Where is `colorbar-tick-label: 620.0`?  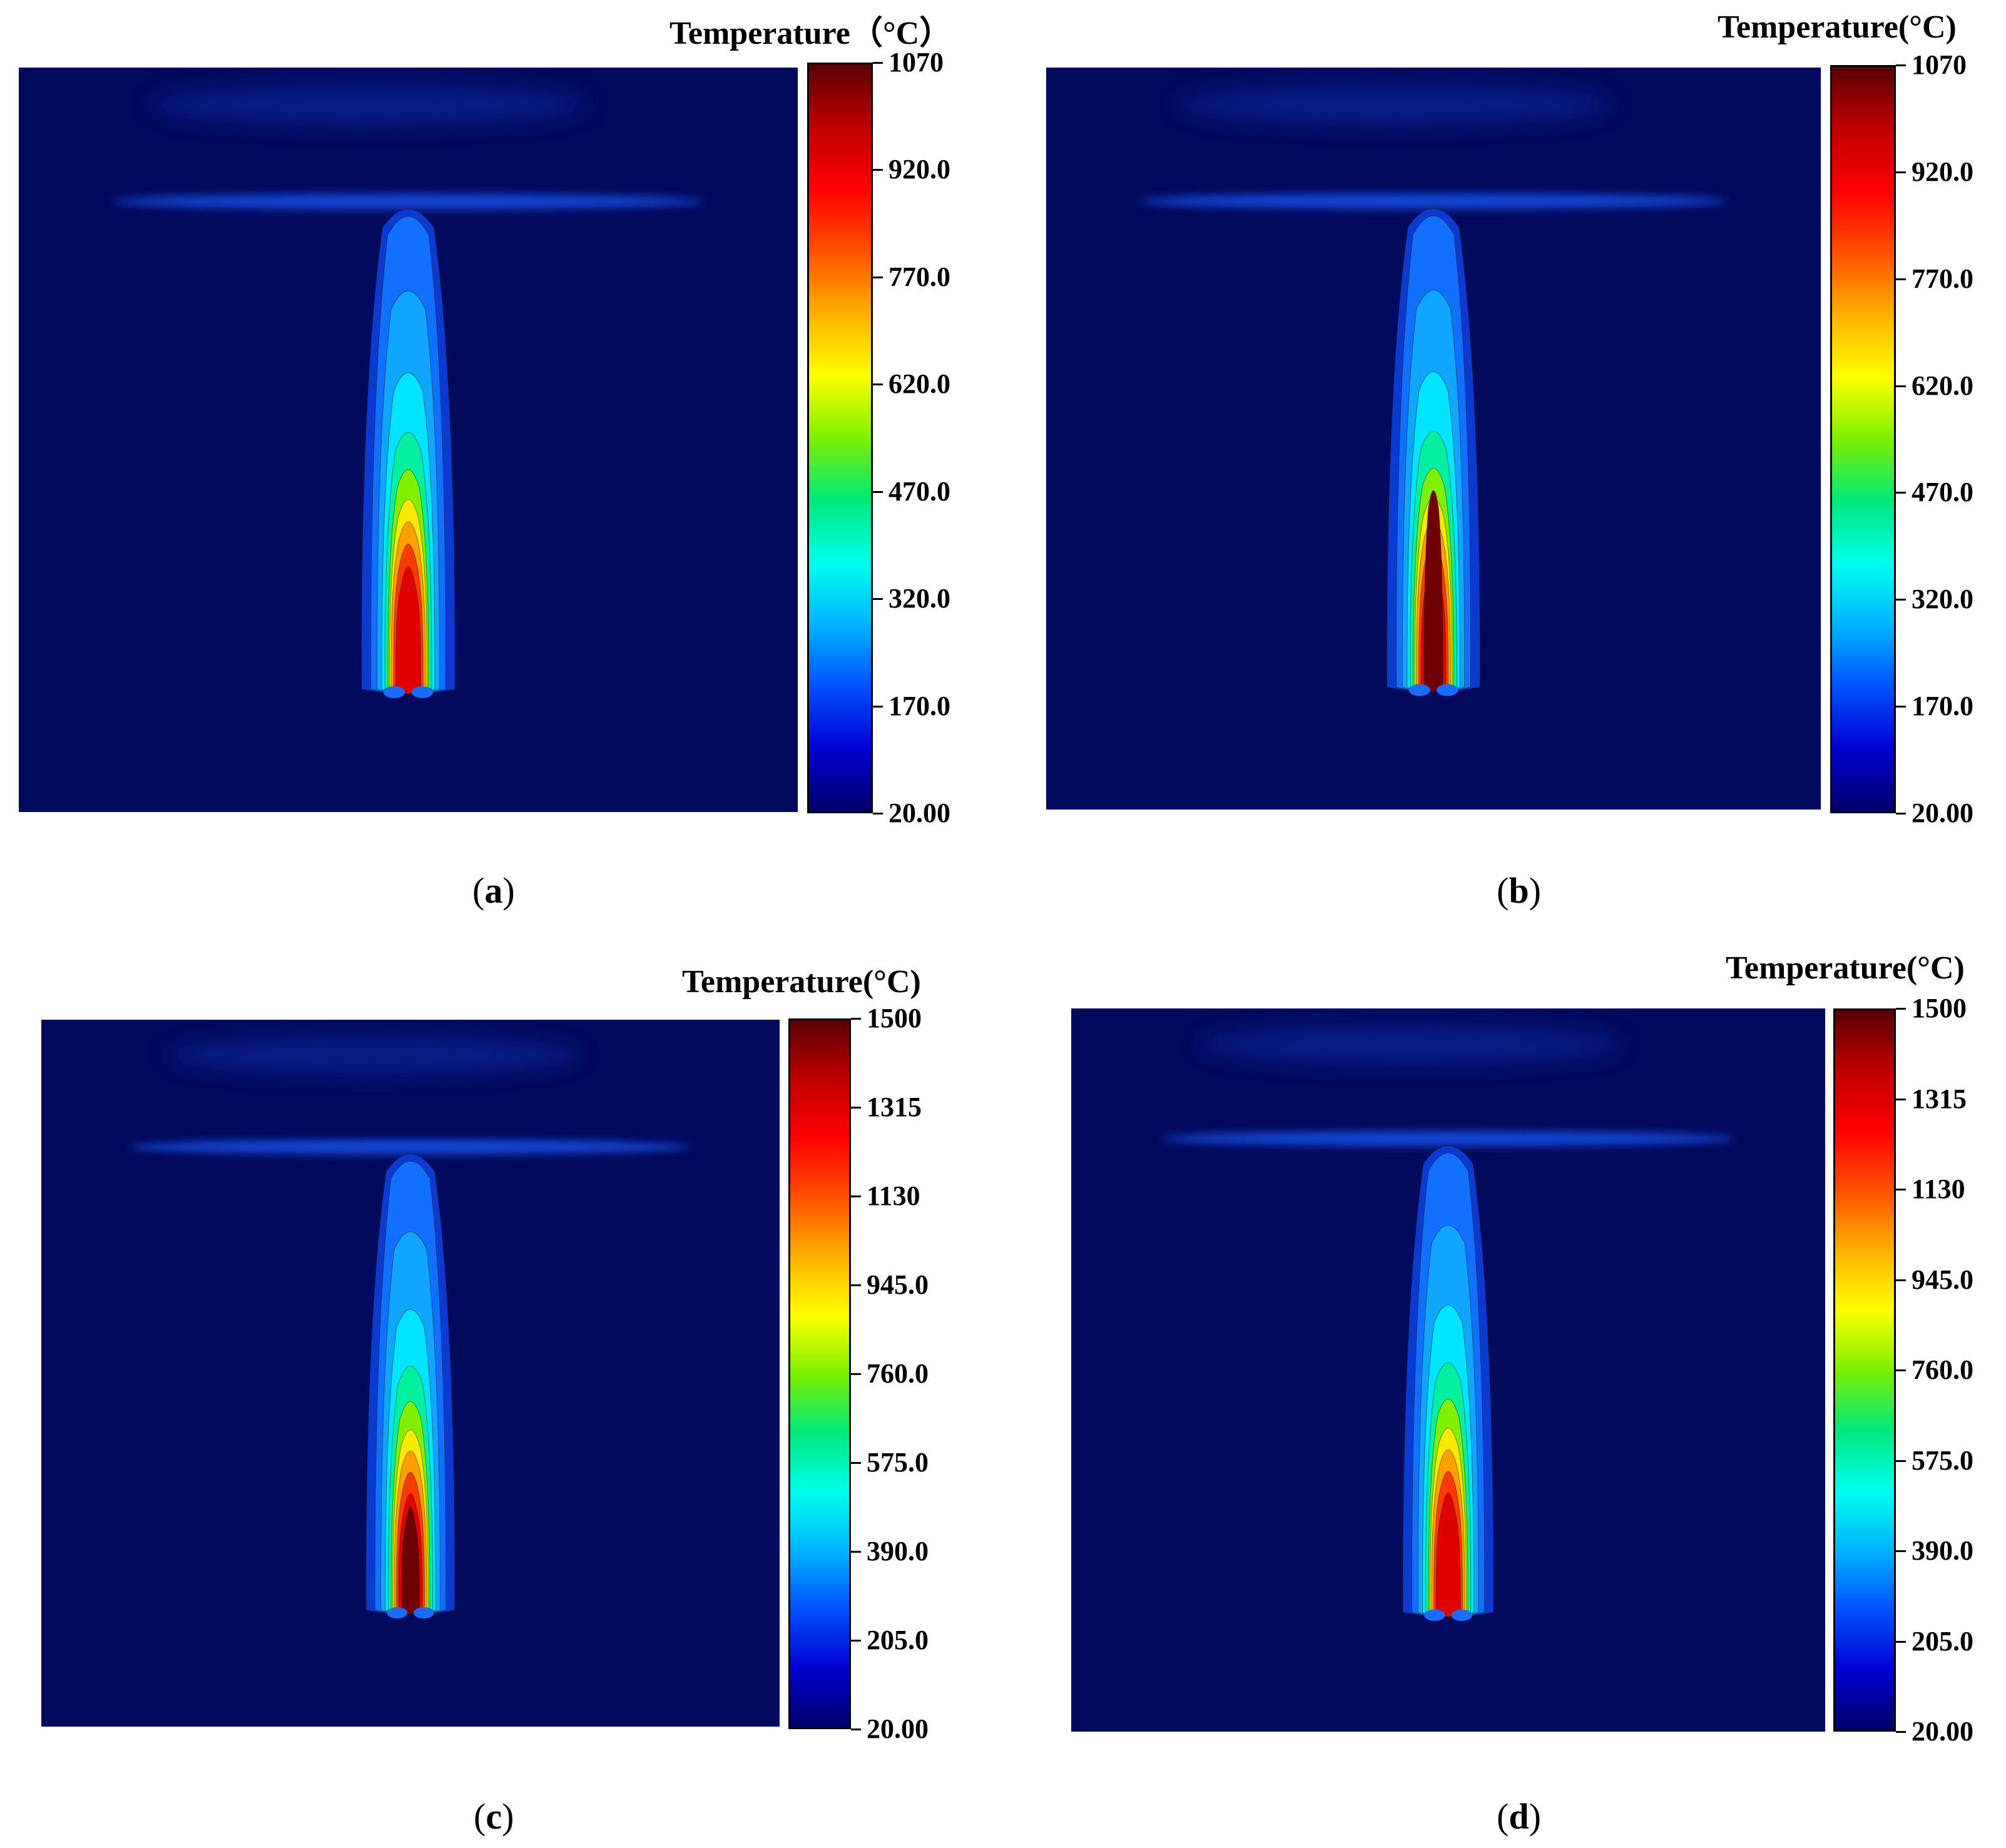 colorbar-tick-label: 620.0 is located at coordinates (1942, 385).